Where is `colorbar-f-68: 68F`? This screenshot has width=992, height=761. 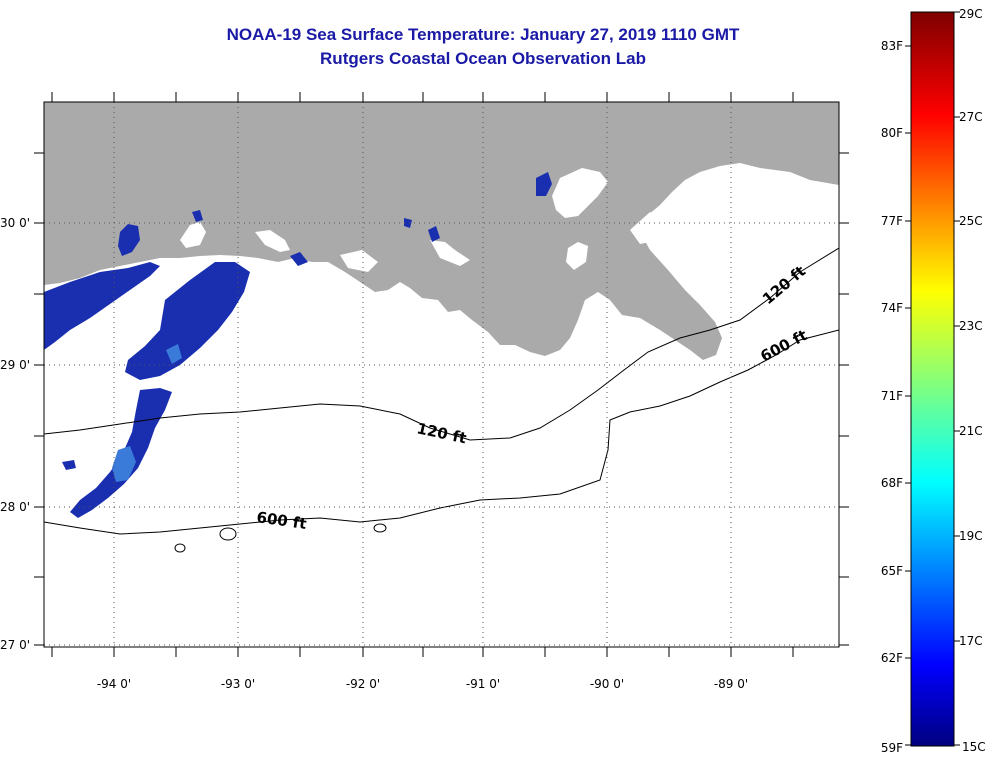 colorbar-f-68: 68F is located at coordinates (892, 483).